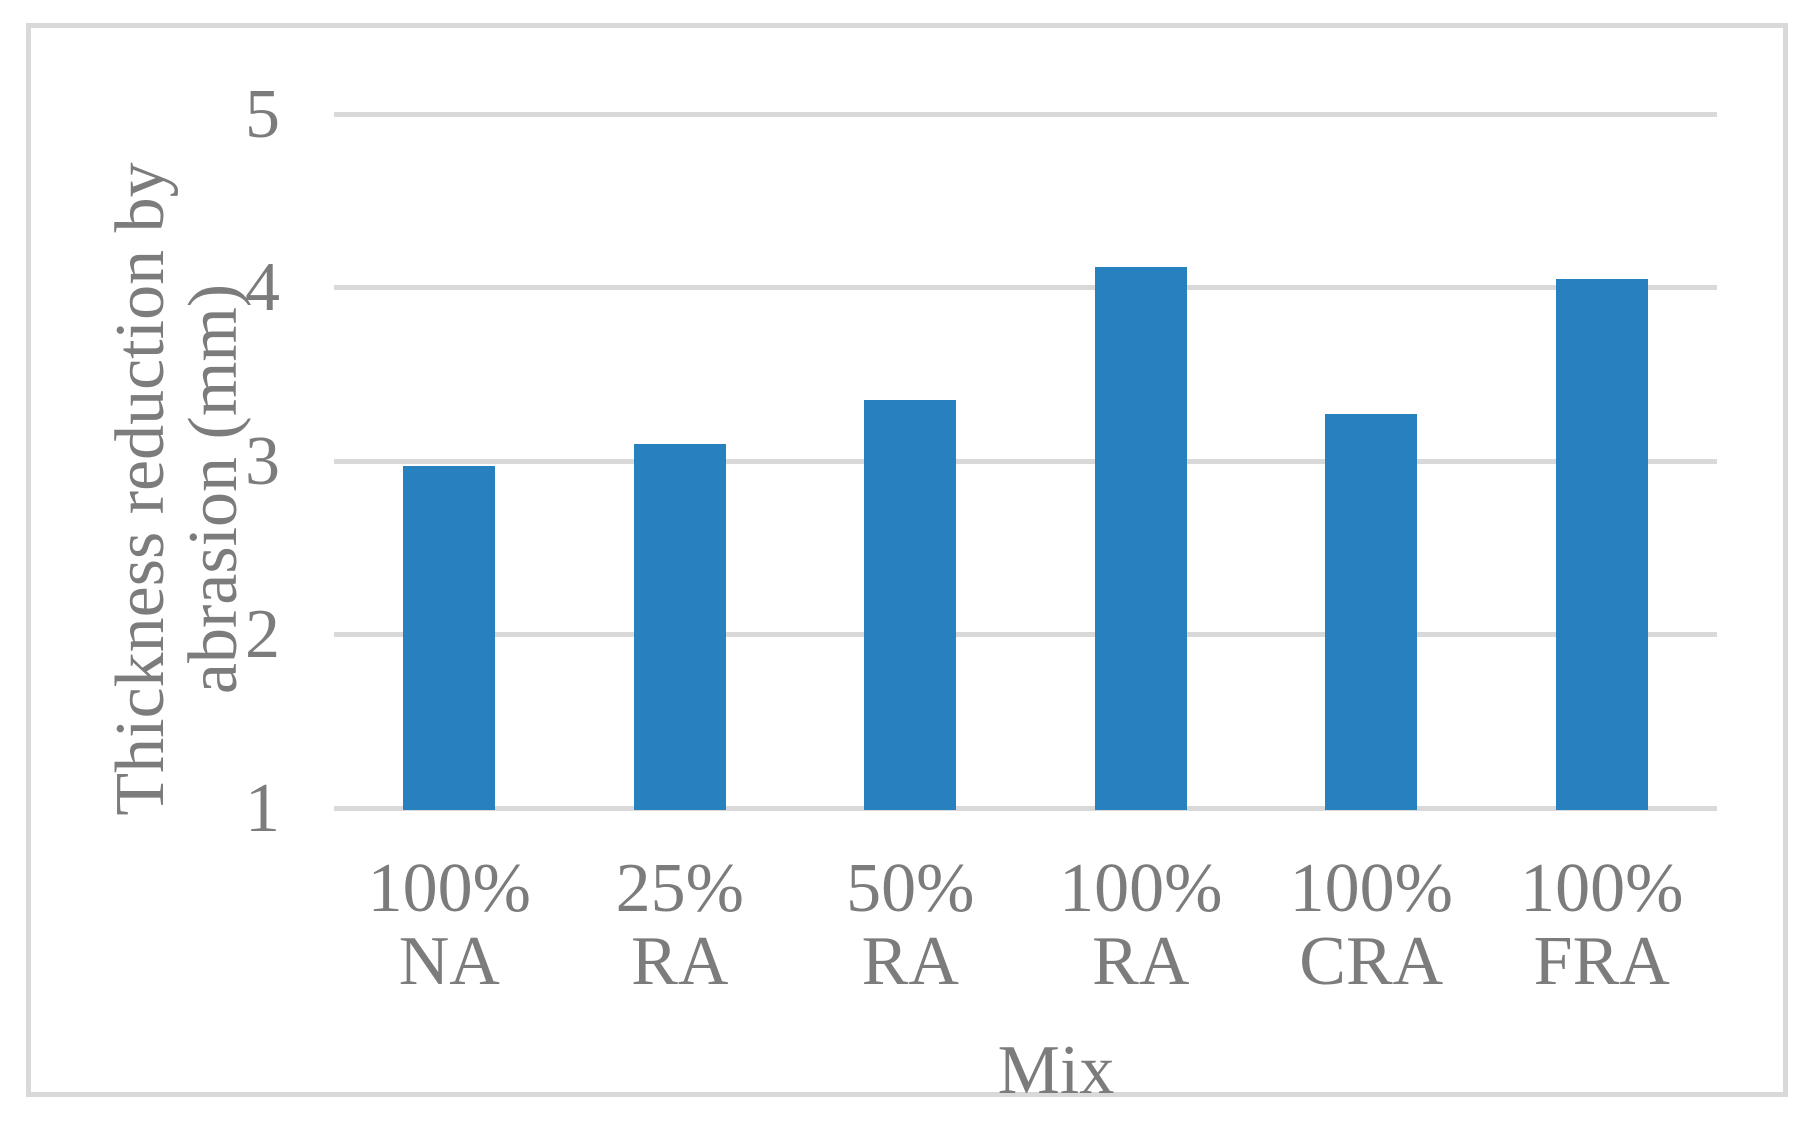 The height and width of the screenshot is (1122, 1817). I want to click on x-tick-label-50-ra: 50% RA, so click(910, 924).